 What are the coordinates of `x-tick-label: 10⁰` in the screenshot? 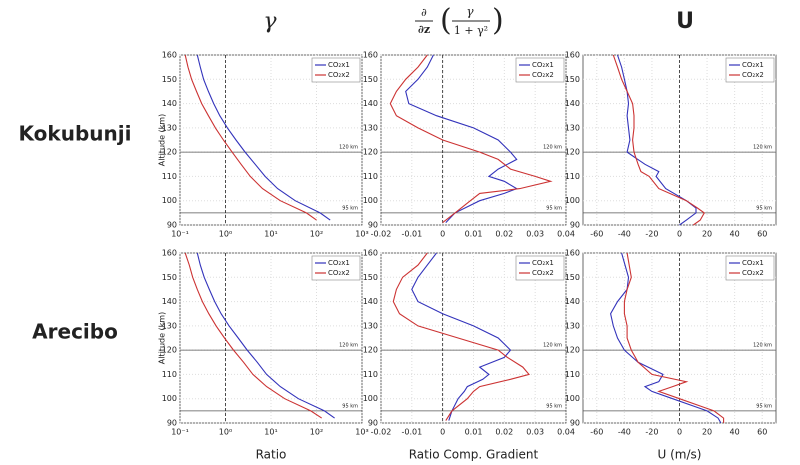 It's located at (225, 432).